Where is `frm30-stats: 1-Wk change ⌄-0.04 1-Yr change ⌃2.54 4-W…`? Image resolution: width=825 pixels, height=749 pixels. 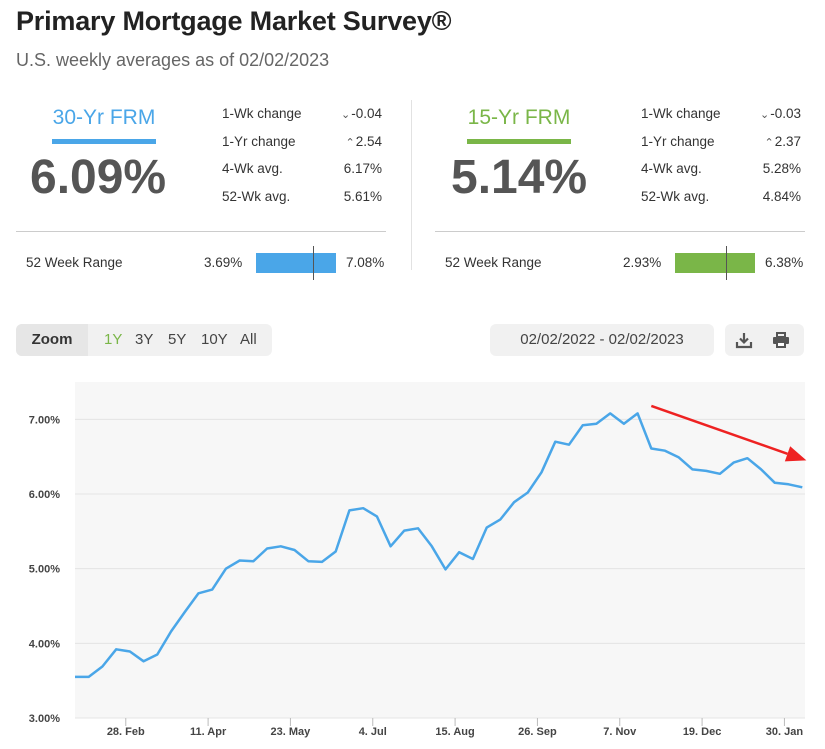
frm30-stats: 1-Wk change ⌄-0.04 1-Yr change ⌃2.54 4-W… is located at coordinates (302, 158).